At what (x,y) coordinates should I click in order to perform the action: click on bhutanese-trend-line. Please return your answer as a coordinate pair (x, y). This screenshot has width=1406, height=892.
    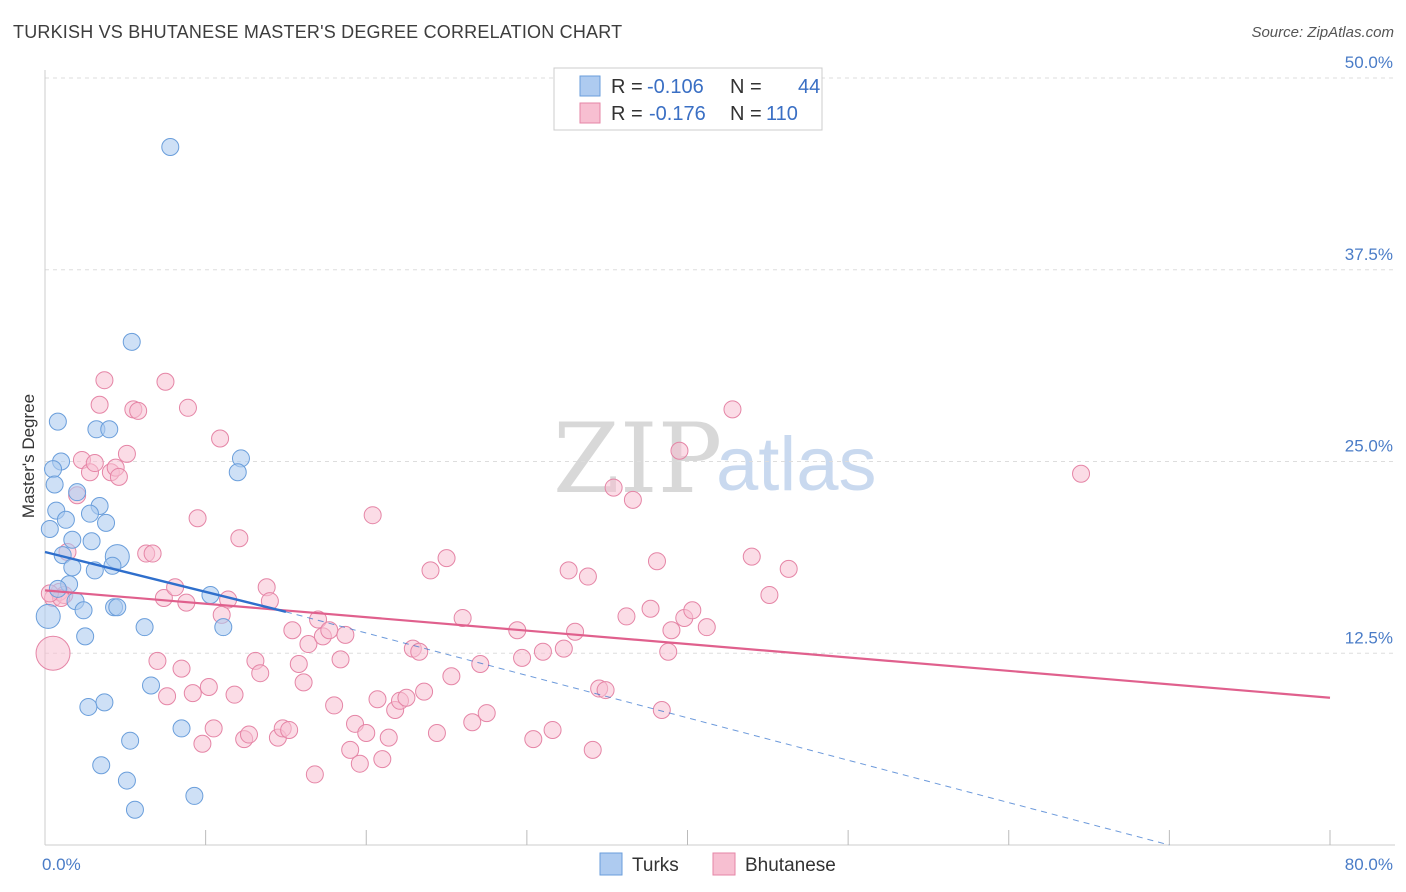
    Looking at the image, I should click on (687, 644).